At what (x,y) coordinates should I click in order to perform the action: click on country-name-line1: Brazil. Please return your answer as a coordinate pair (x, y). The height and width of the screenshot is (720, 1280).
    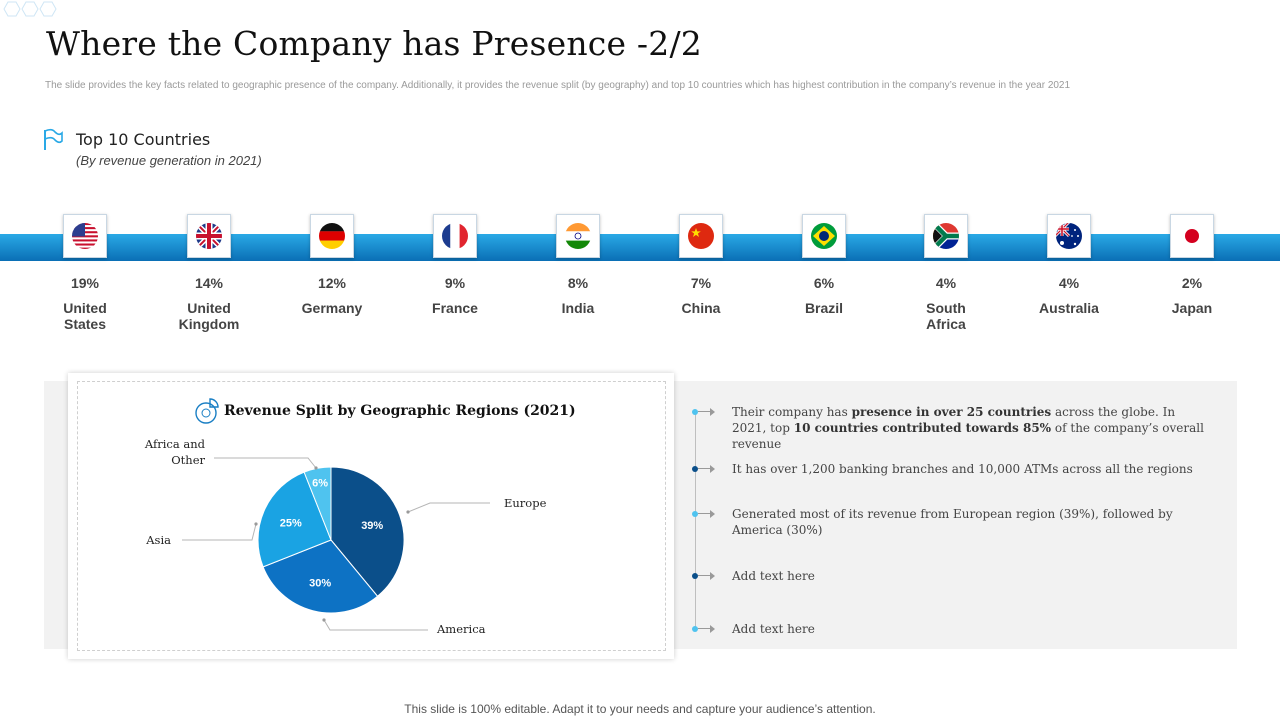
    Looking at the image, I should click on (824, 308).